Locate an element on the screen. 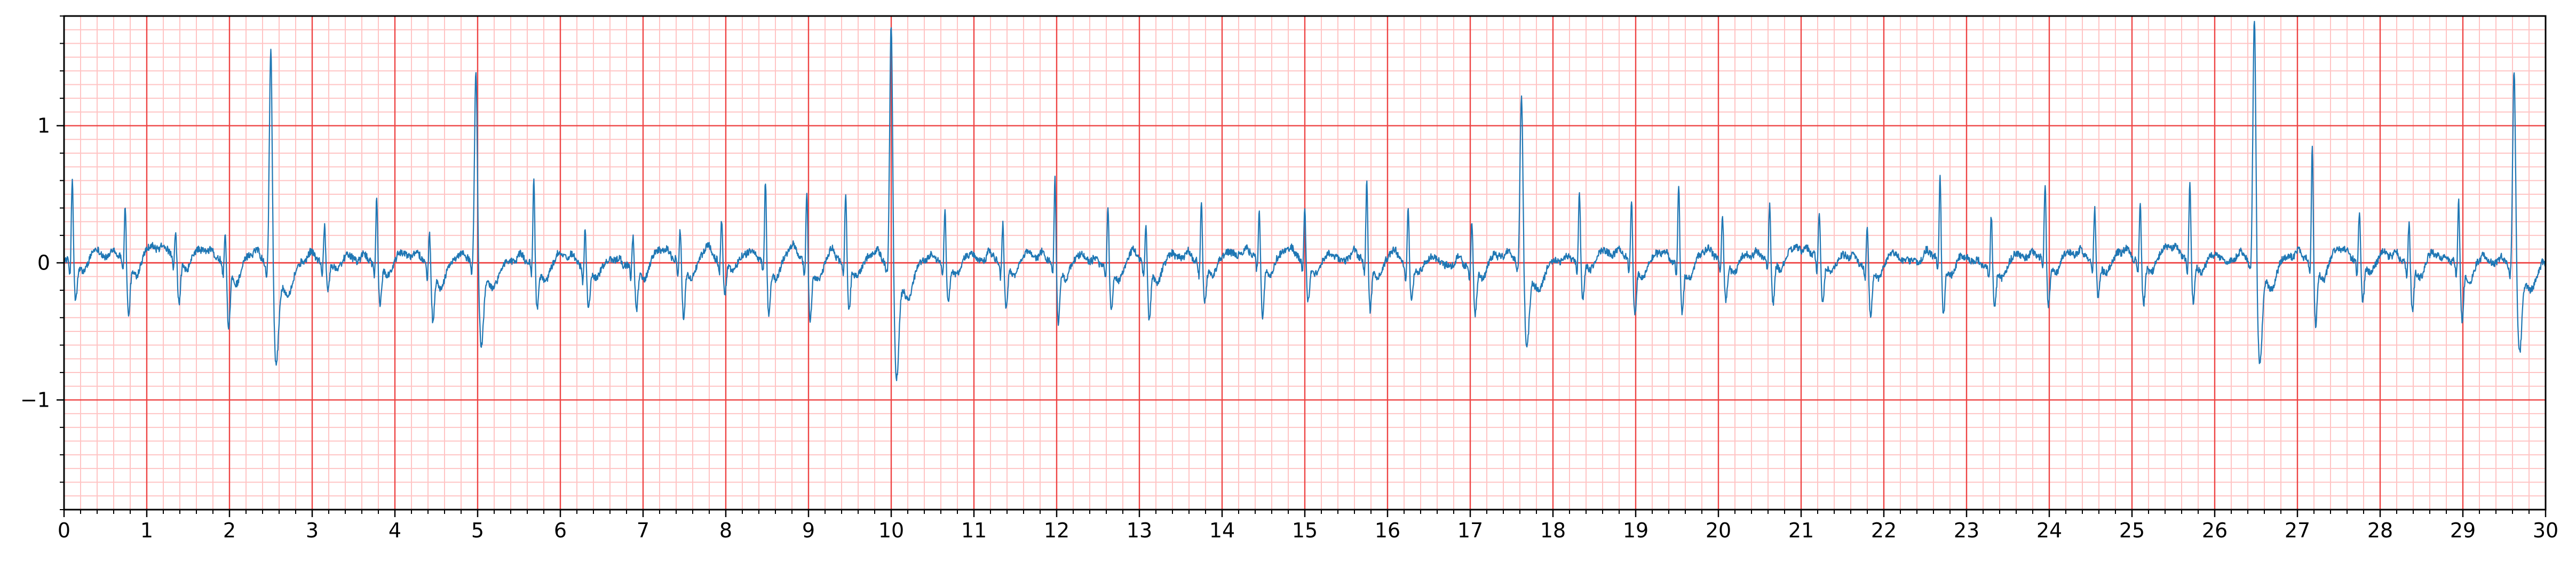  x-tick-label: 0 is located at coordinates (64, 530).